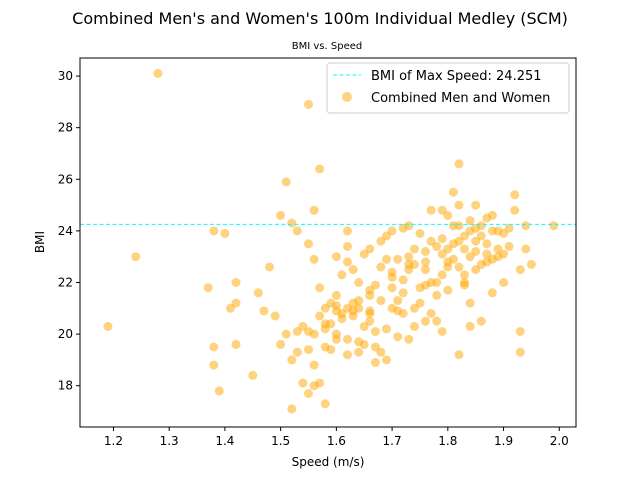 The image size is (640, 480). What do you see at coordinates (113, 441) in the screenshot?
I see `x-tick-label: 1.2` at bounding box center [113, 441].